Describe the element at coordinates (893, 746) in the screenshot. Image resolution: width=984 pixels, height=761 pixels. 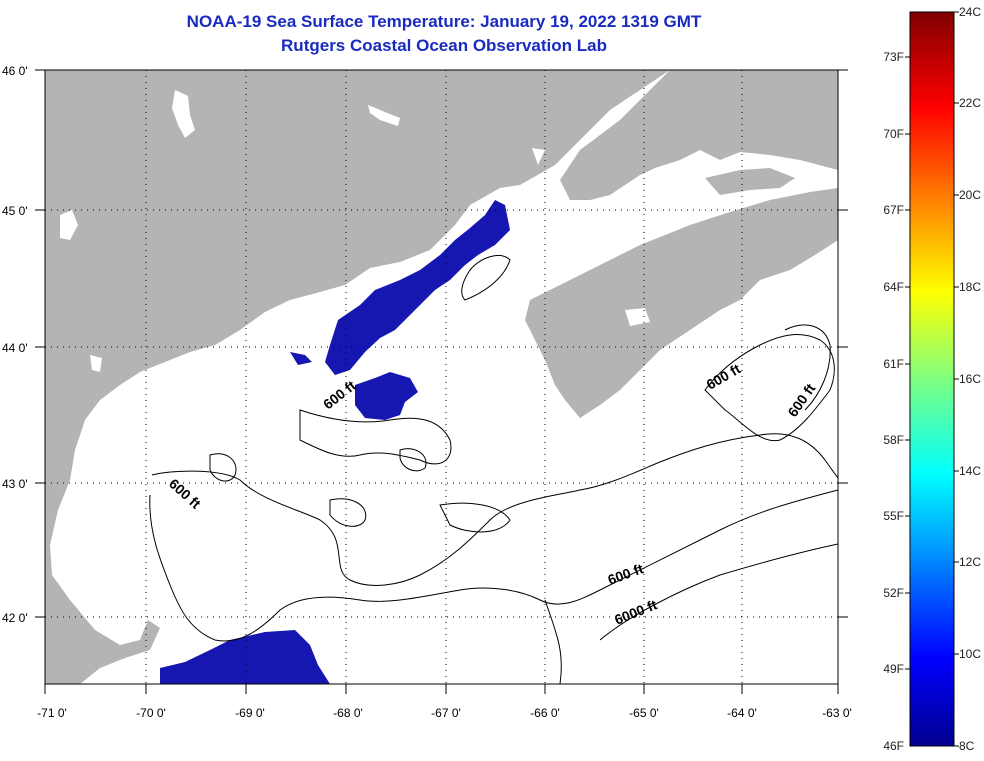
I see `colorbar-f-label: 46F` at that location.